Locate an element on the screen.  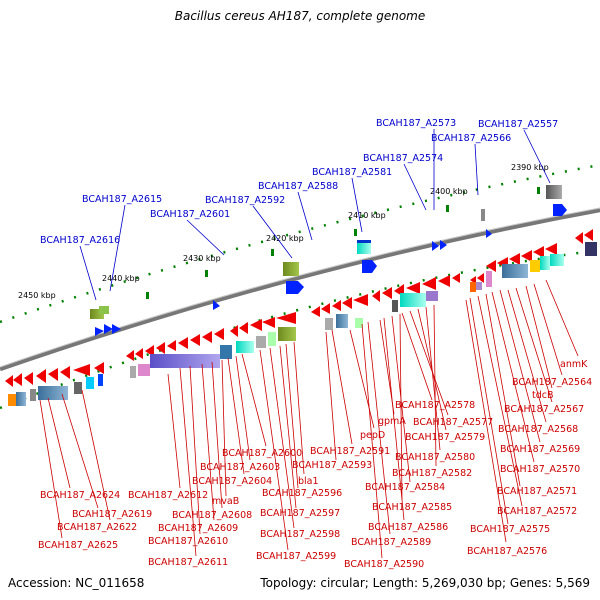
gene-label: anmK is located at coordinates (574, 364).